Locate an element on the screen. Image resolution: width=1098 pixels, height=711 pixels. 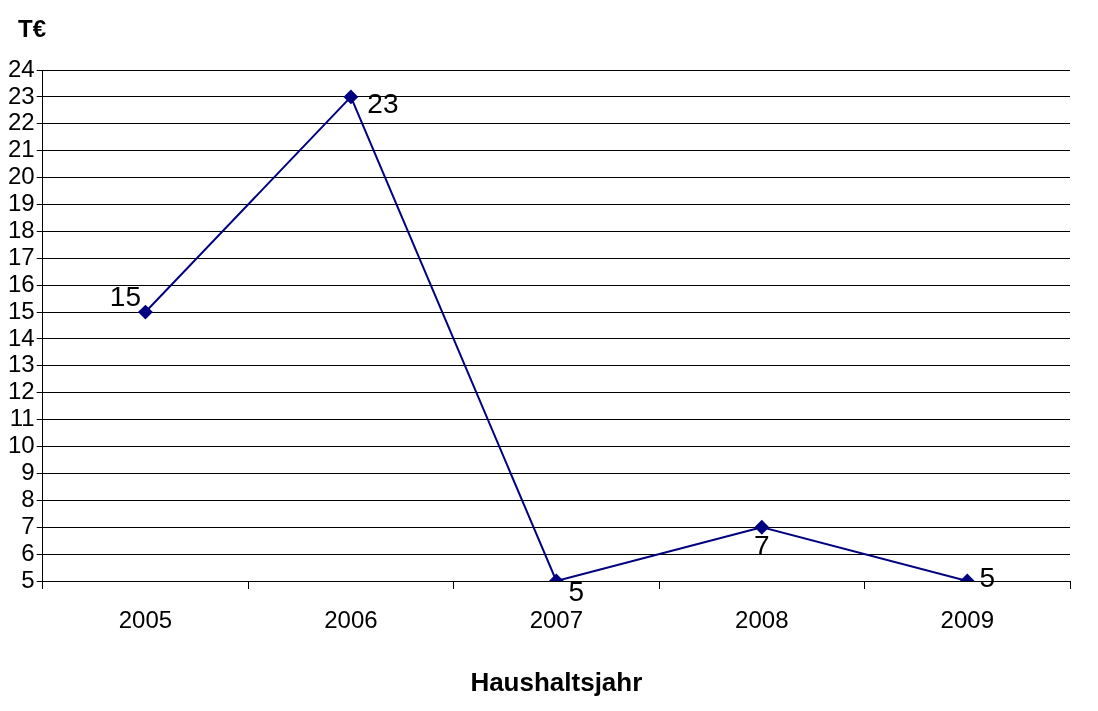
y-tick-label: 18 is located at coordinates (21, 229).